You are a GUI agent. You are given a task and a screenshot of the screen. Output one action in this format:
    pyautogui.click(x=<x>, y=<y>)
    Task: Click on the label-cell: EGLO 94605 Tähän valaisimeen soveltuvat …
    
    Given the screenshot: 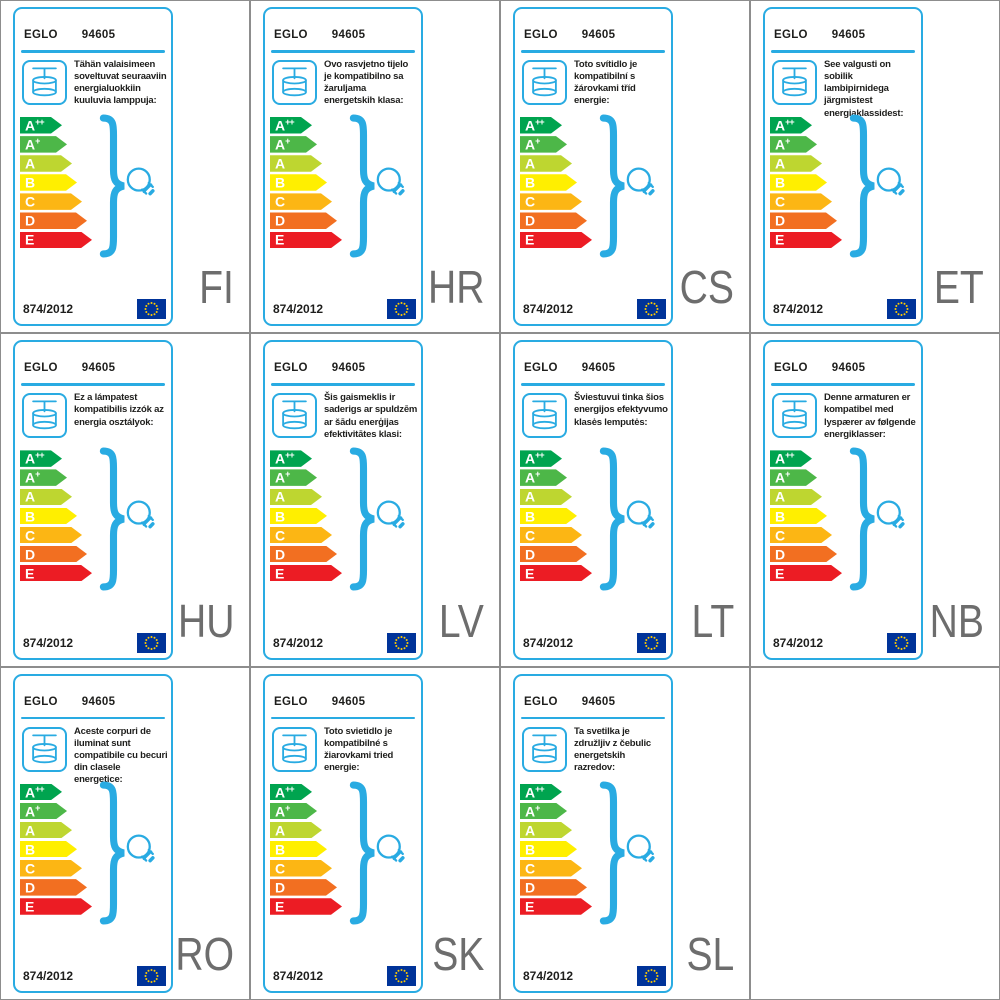 What is the action you would take?
    pyautogui.click(x=125, y=167)
    